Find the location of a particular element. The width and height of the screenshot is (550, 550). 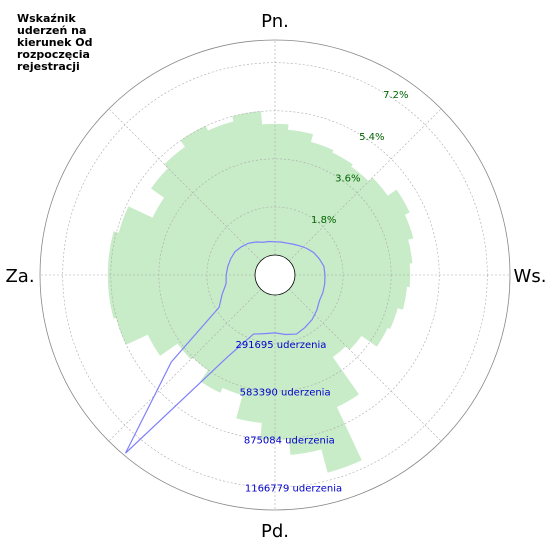

y-tick-label: 5.4% is located at coordinates (371, 137).